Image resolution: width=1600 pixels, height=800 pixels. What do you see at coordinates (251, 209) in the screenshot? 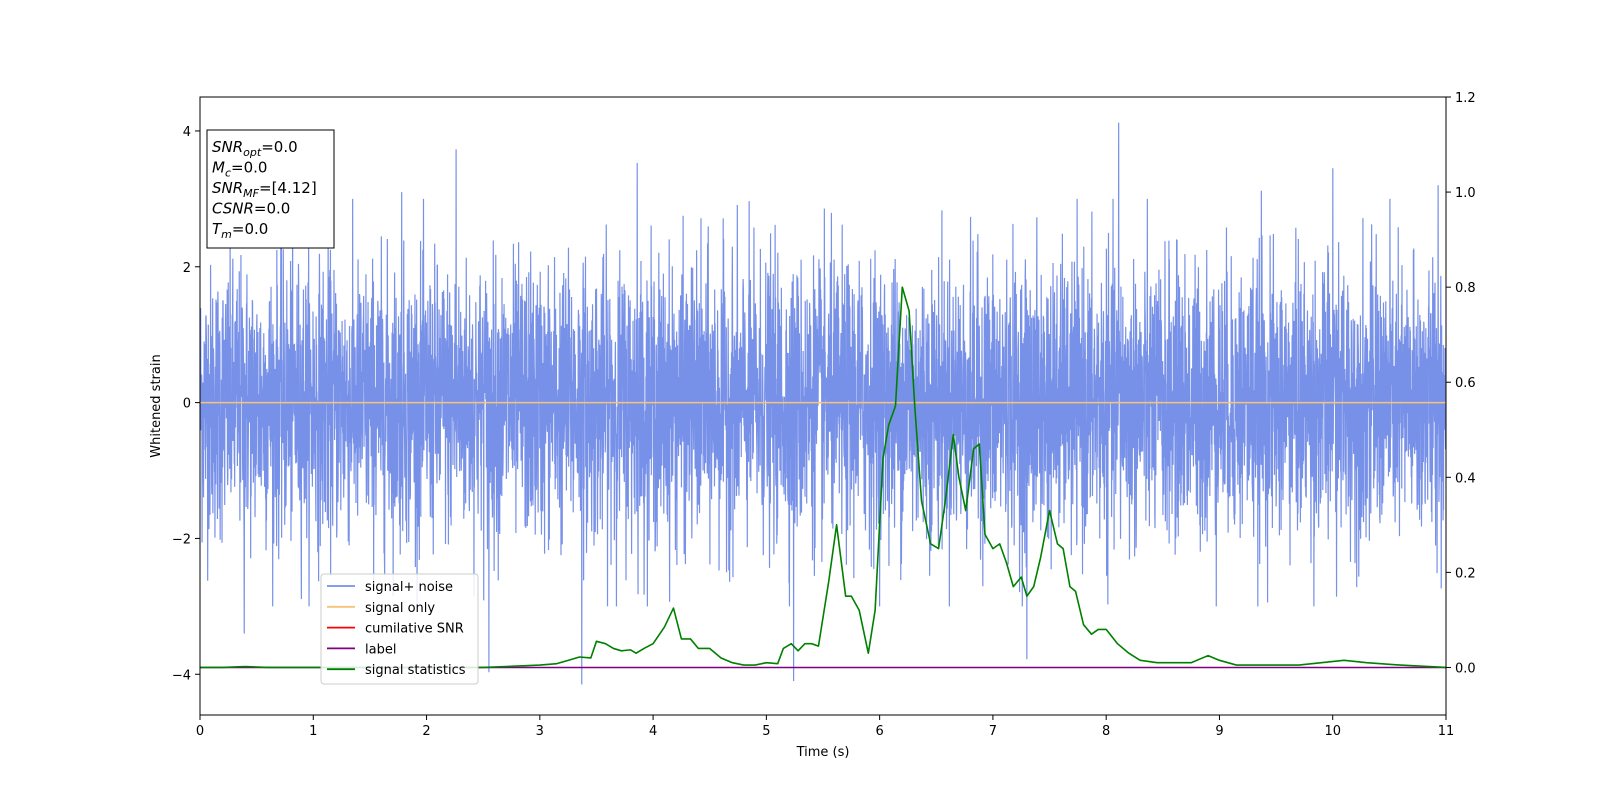
I see `info-box-line: CSNR=0.0` at bounding box center [251, 209].